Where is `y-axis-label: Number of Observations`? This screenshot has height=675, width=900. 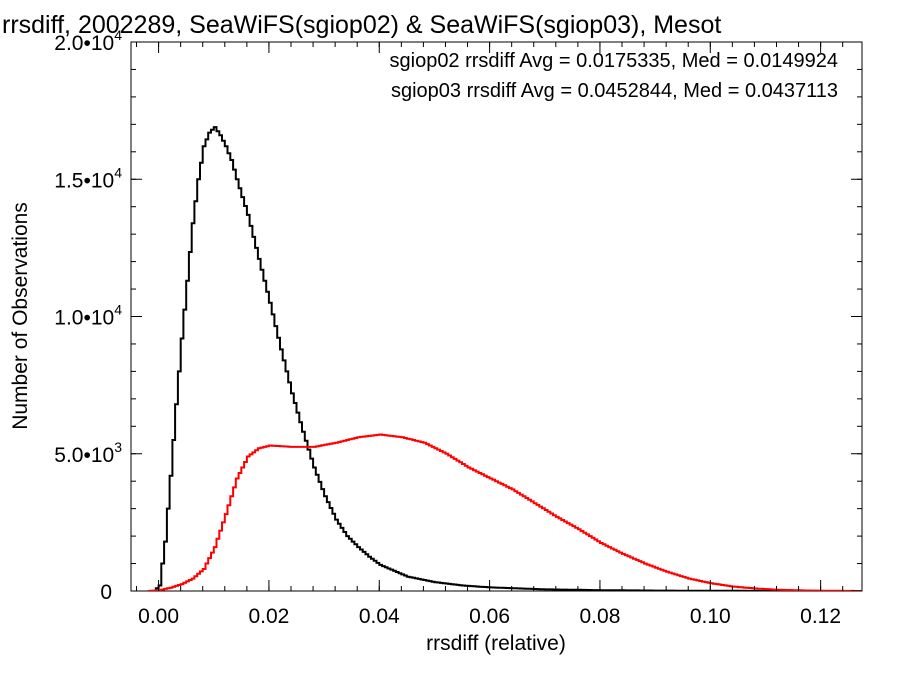
y-axis-label: Number of Observations is located at coordinates (20, 316).